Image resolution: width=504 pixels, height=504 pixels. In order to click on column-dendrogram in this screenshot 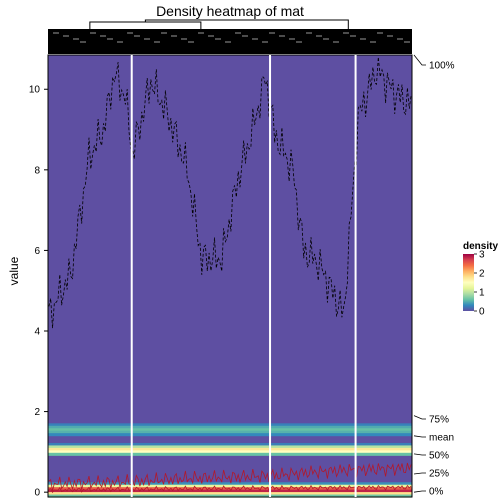, I will do `click(230, 36)`.